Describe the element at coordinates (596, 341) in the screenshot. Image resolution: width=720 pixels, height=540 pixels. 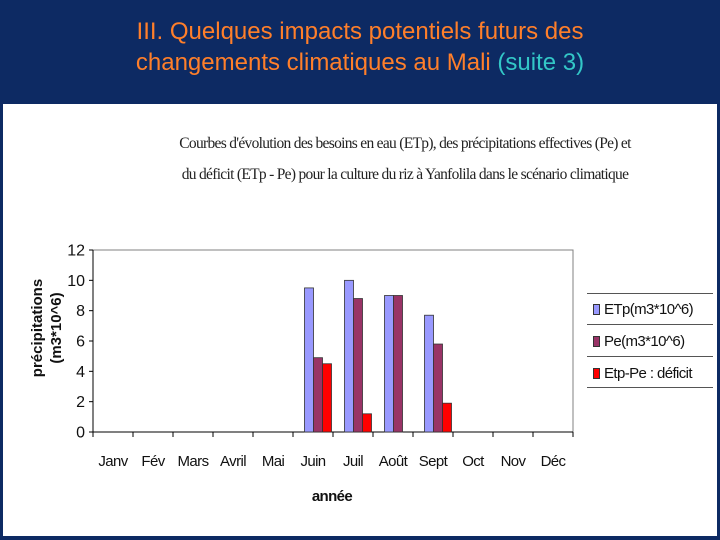
I see `legend-swatch-pe` at that location.